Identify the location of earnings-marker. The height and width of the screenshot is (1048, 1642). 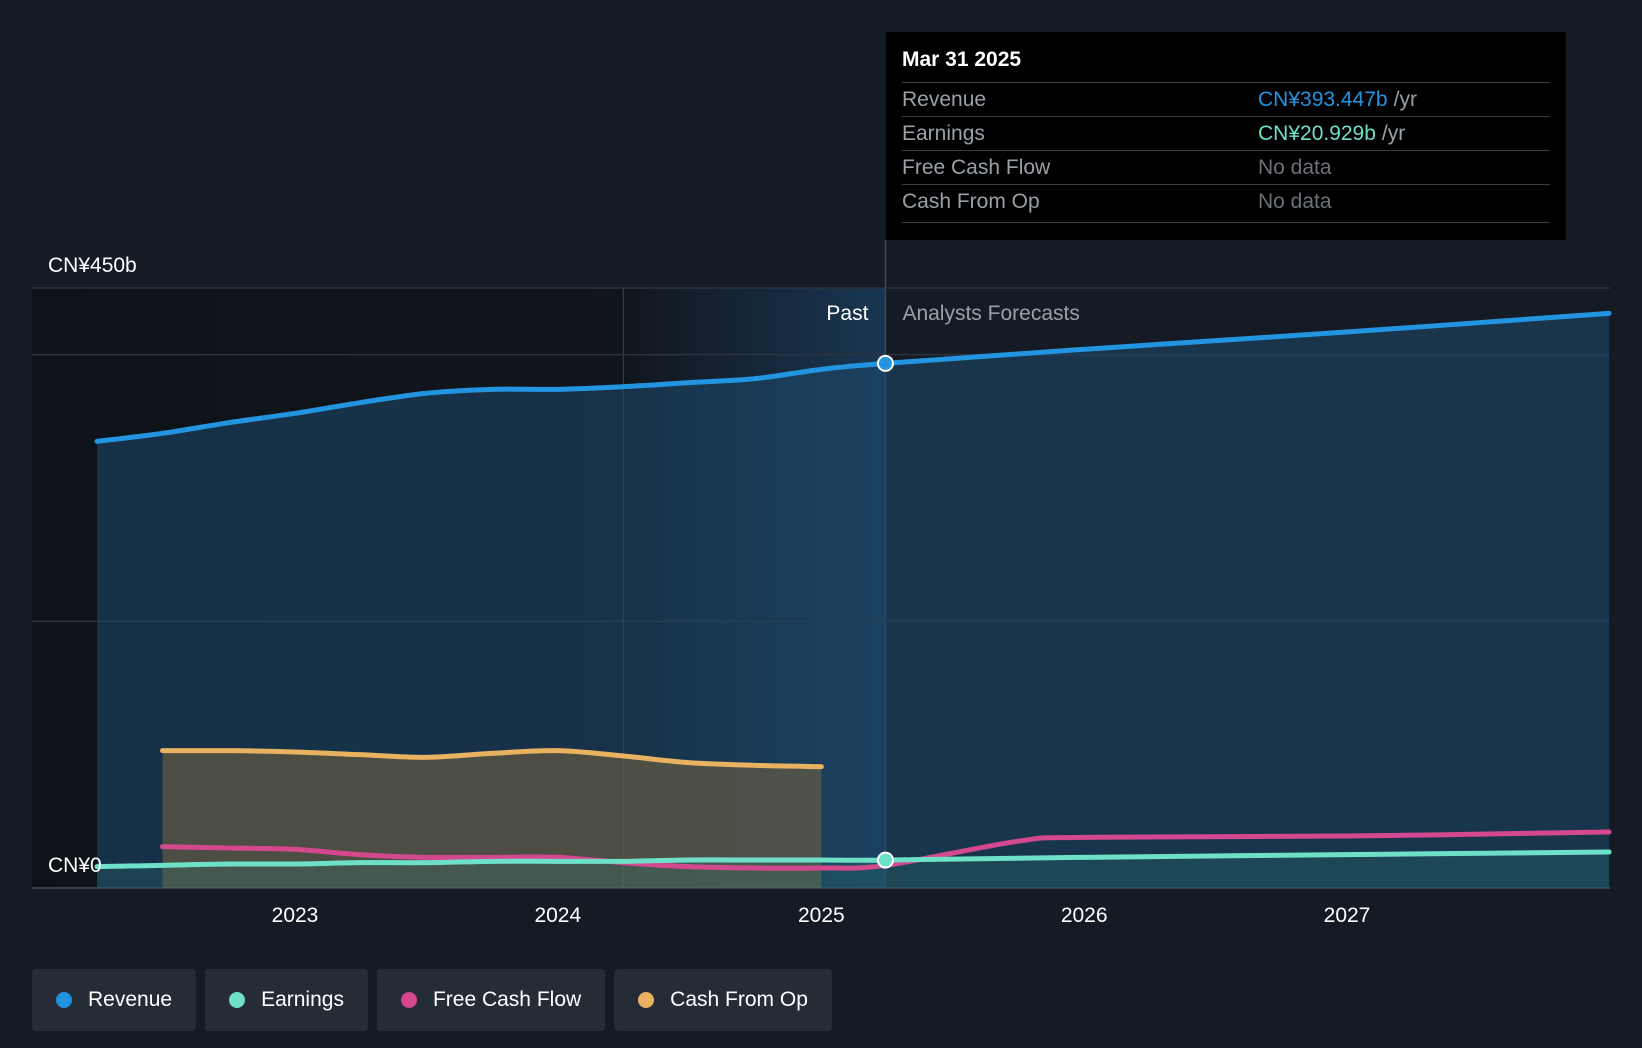
(885, 860).